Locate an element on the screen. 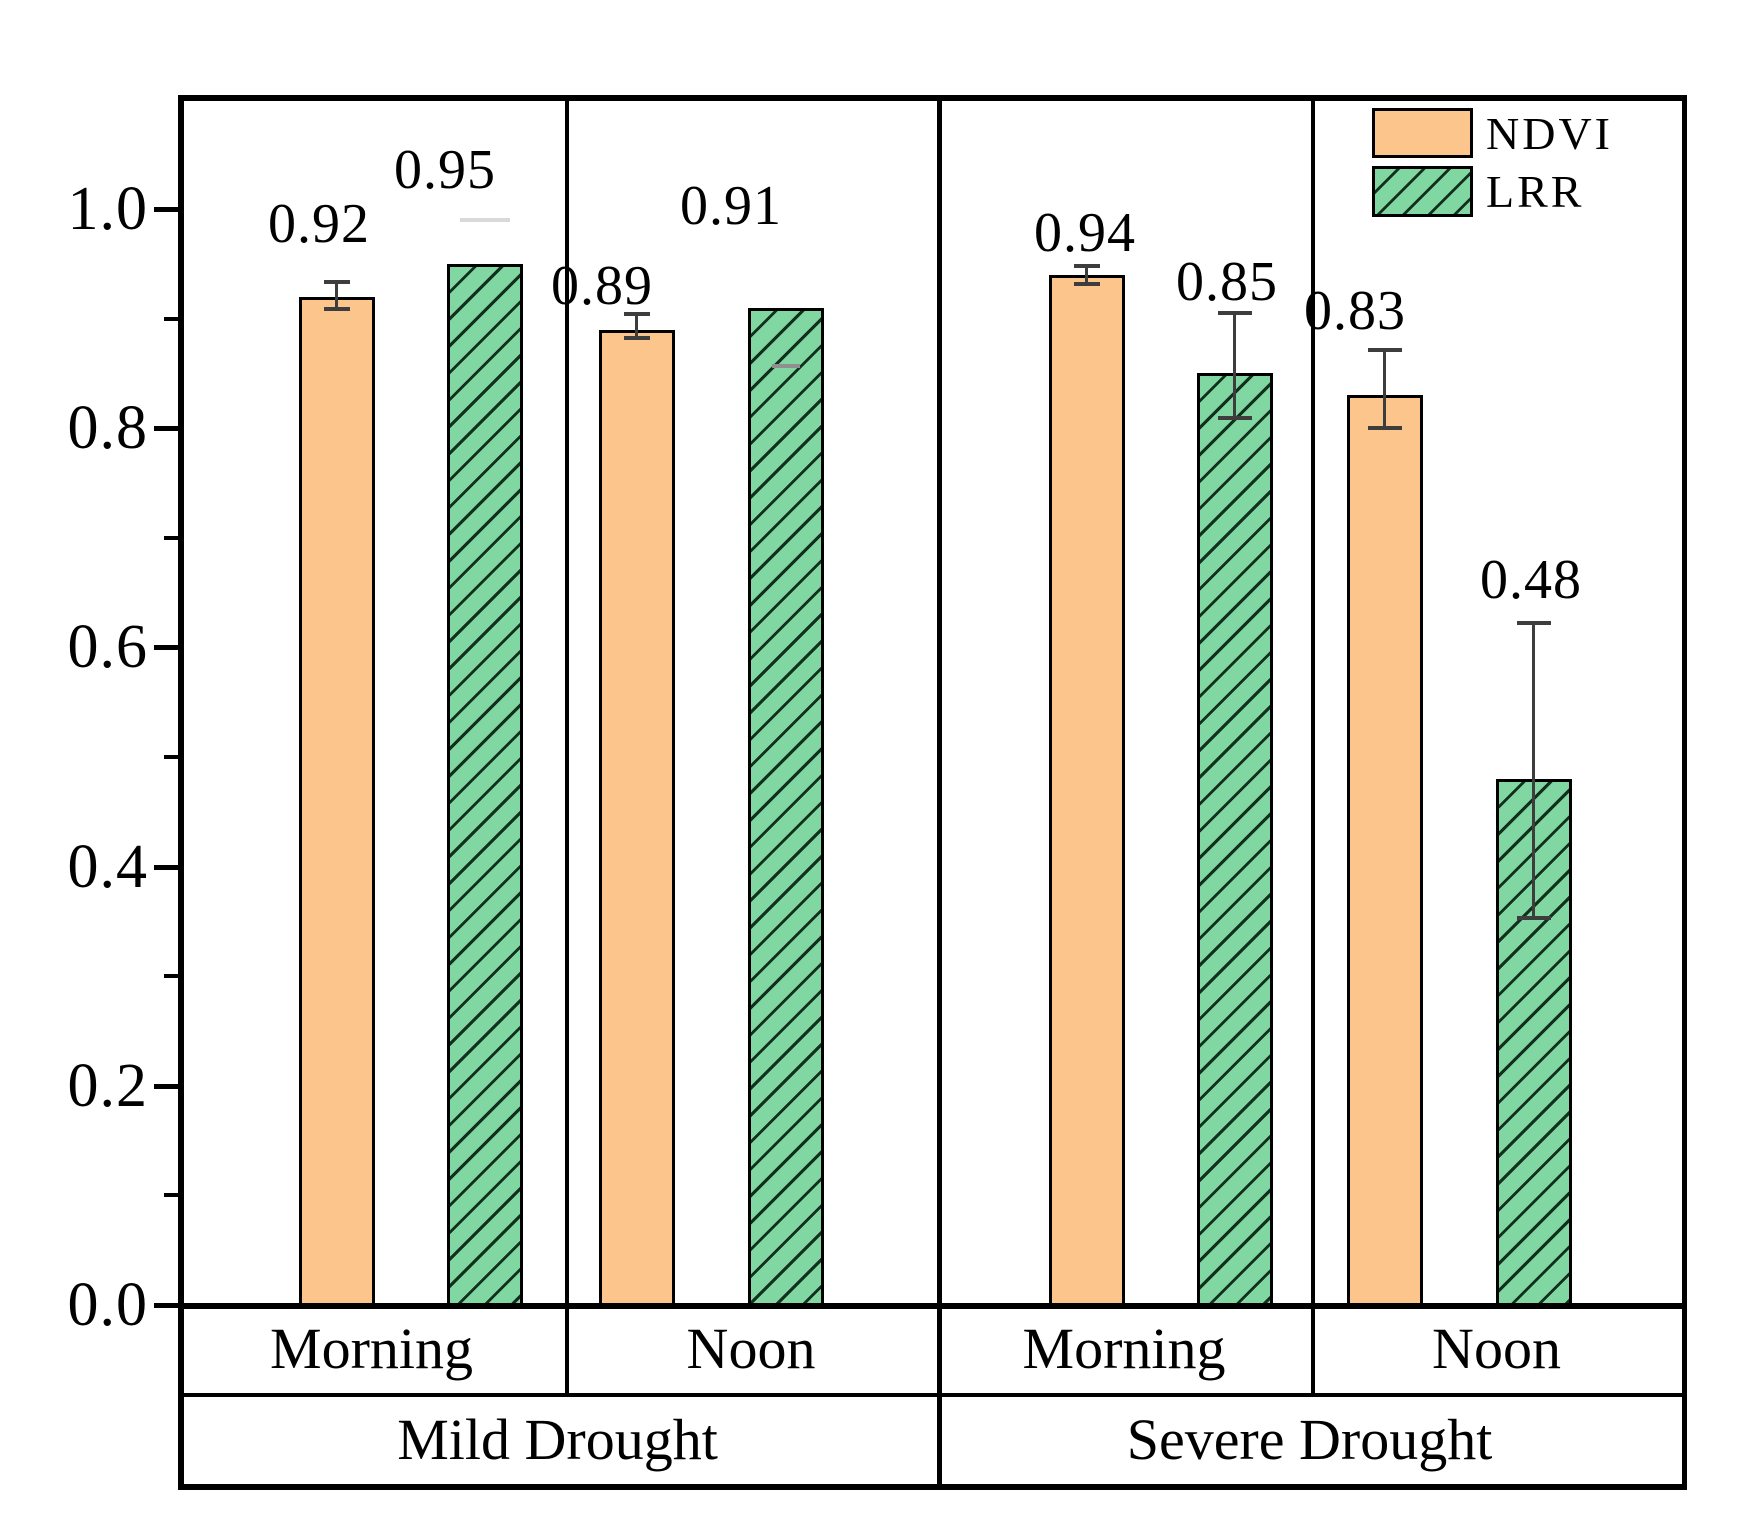 This screenshot has height=1532, width=1741. x-group-cell-mild-drought: Mild Drought is located at coordinates (557, 1439).